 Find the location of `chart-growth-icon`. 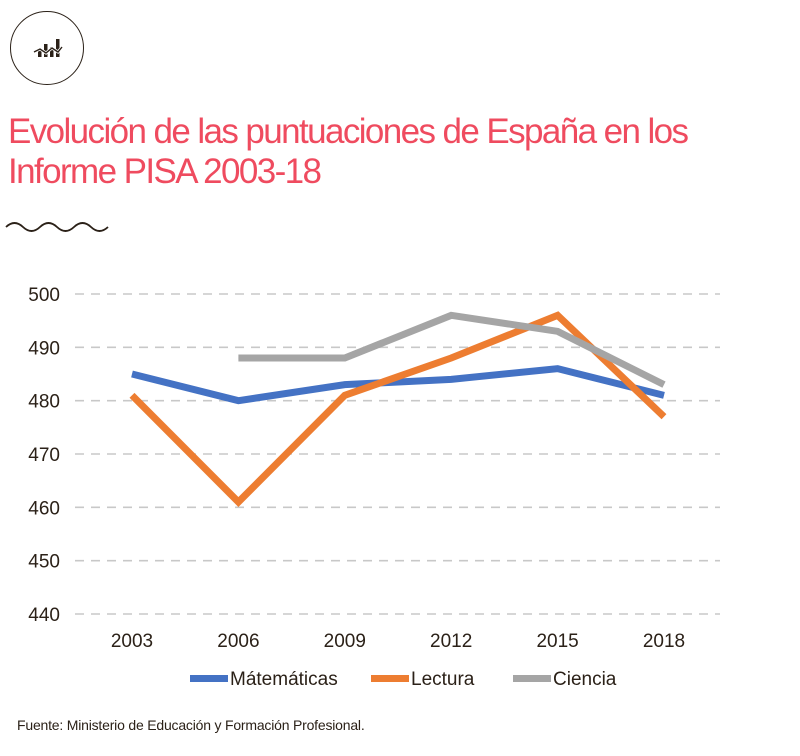

chart-growth-icon is located at coordinates (48, 48).